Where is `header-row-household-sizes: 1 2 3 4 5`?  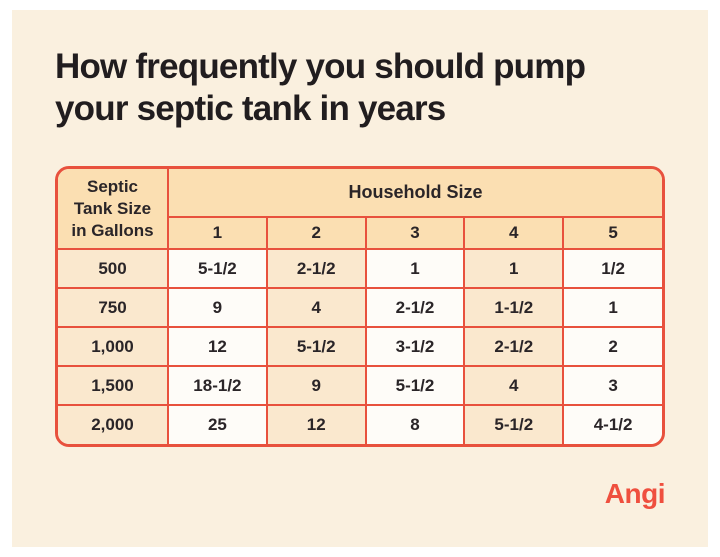 header-row-household-sizes: 1 2 3 4 5 is located at coordinates (360, 233).